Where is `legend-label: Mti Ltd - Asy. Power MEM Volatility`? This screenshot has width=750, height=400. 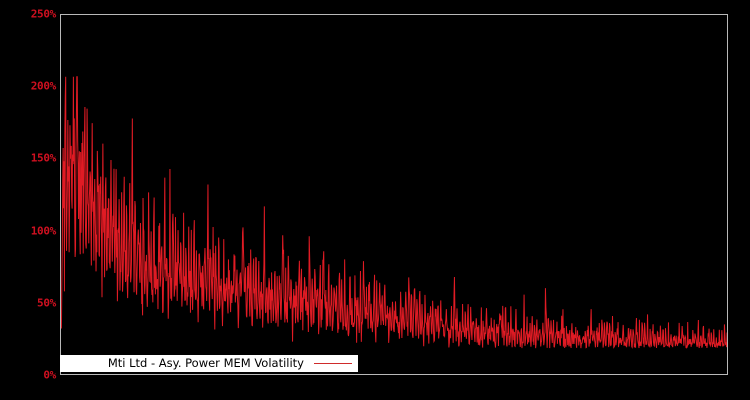 legend-label: Mti Ltd - Asy. Power MEM Volatility is located at coordinates (205, 362).